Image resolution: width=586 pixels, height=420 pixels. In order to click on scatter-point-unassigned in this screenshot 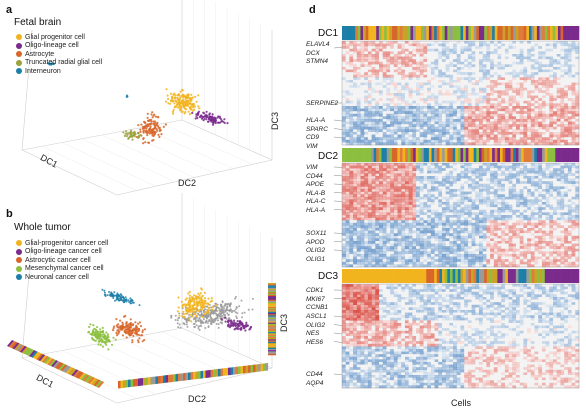, I will do `click(236, 307)`.